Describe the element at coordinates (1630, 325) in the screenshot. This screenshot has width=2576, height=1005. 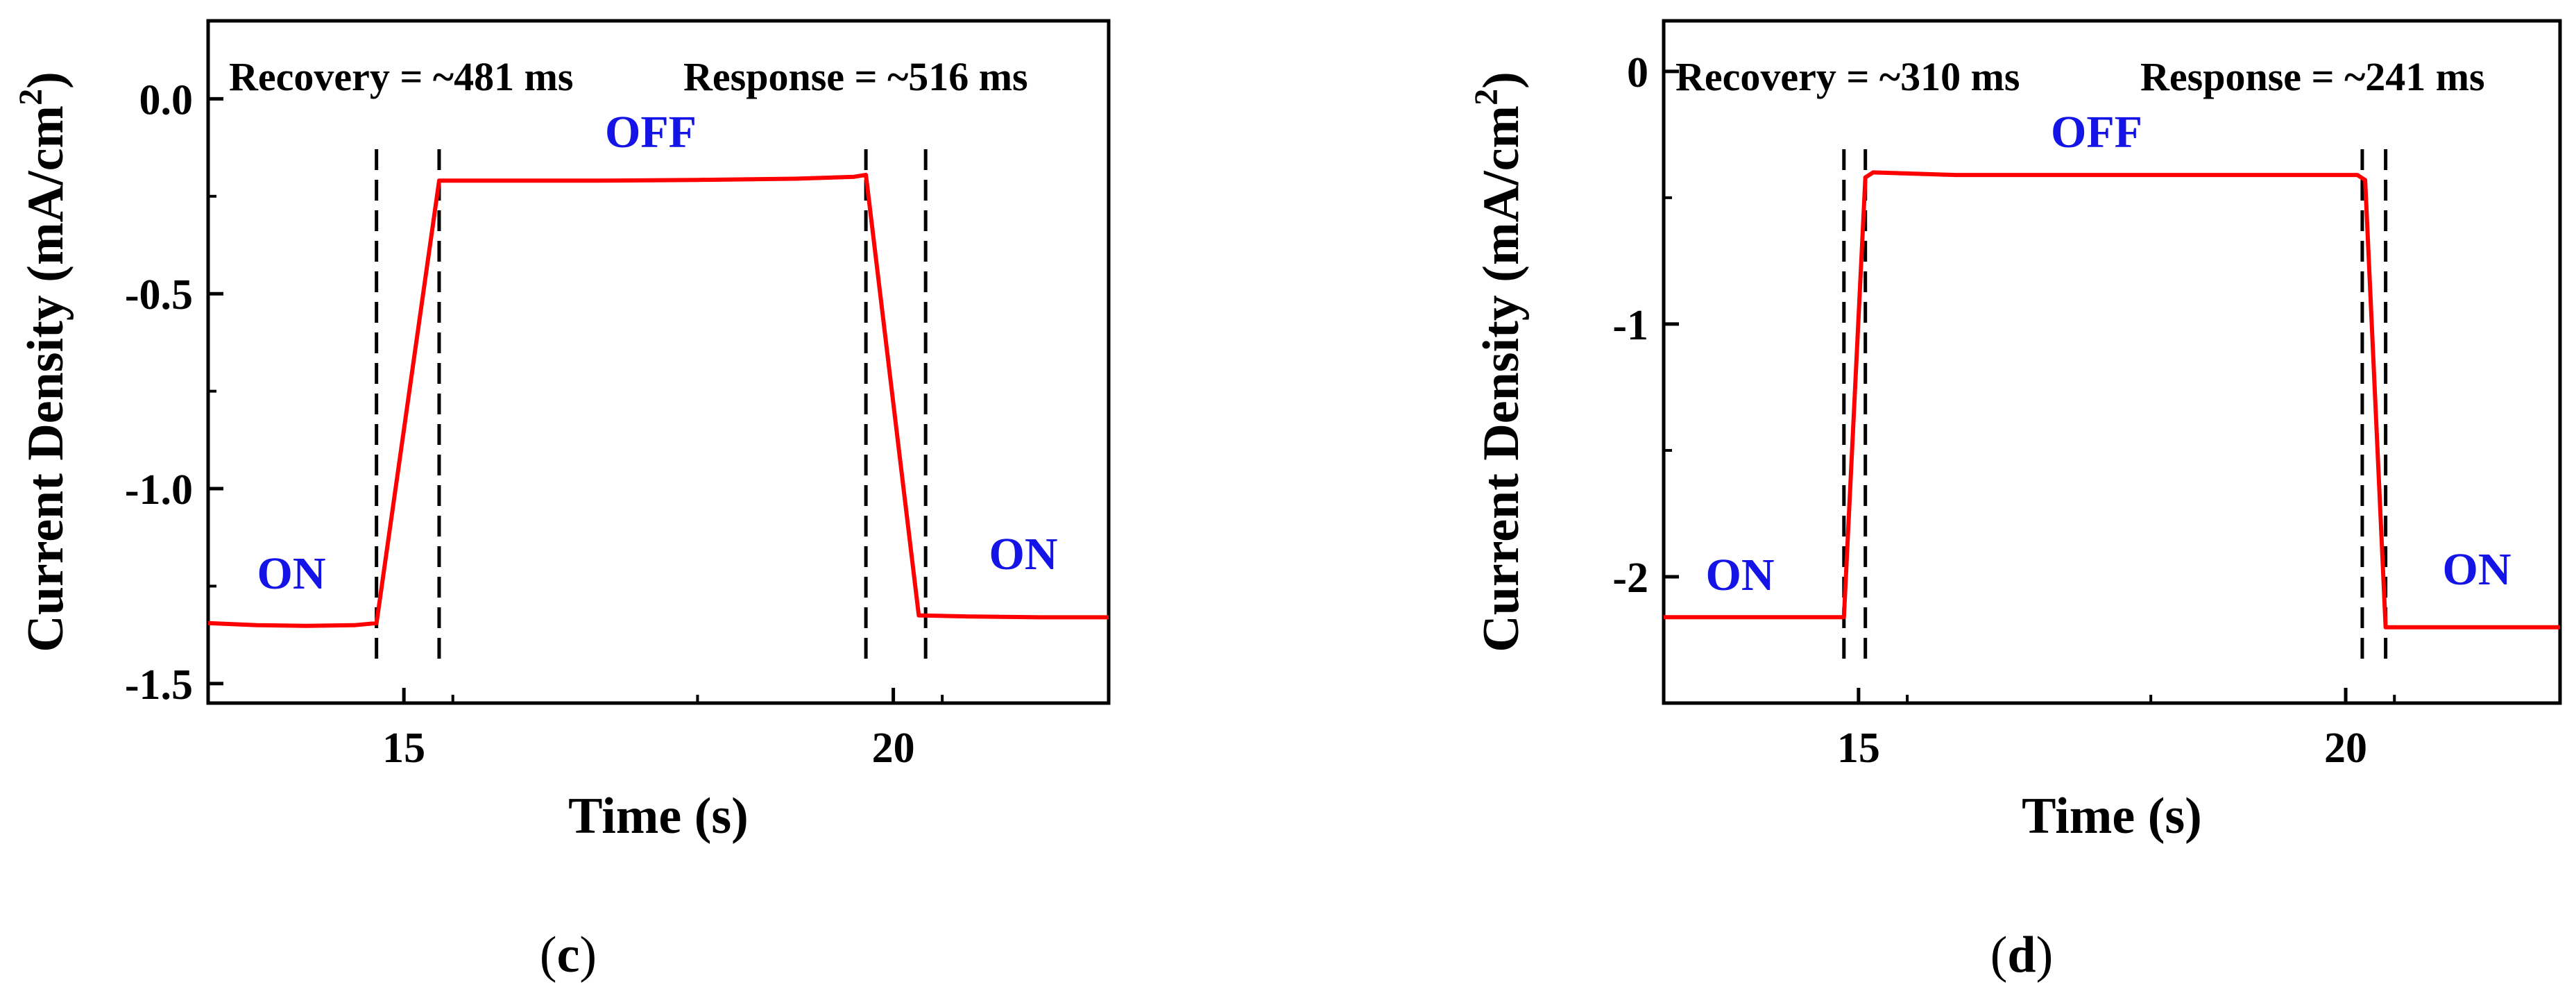
I see `y-tick-label: -1` at that location.